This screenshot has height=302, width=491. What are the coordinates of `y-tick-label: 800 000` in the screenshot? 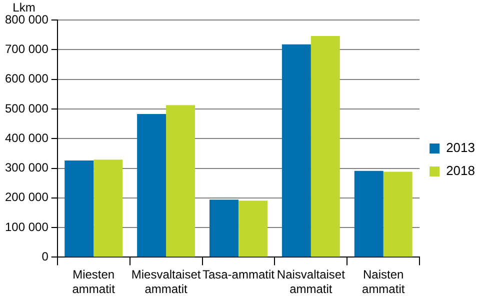 It's located at (26, 19).